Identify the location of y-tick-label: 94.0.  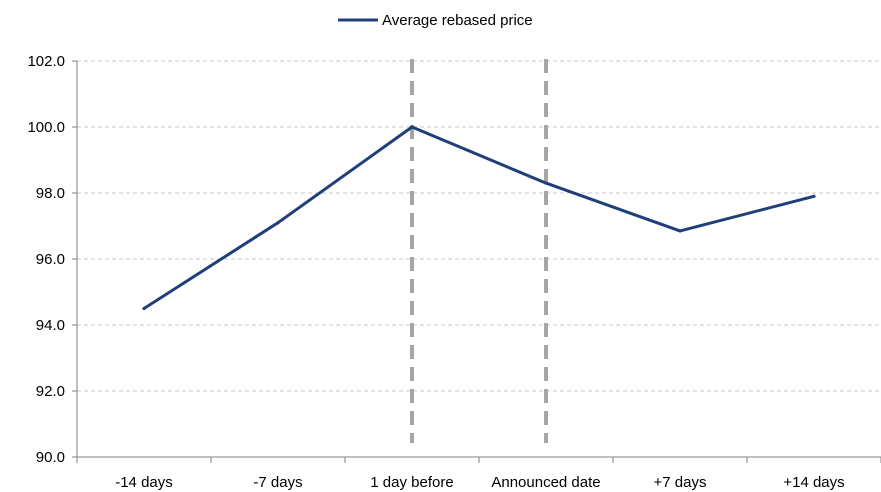
(50, 325).